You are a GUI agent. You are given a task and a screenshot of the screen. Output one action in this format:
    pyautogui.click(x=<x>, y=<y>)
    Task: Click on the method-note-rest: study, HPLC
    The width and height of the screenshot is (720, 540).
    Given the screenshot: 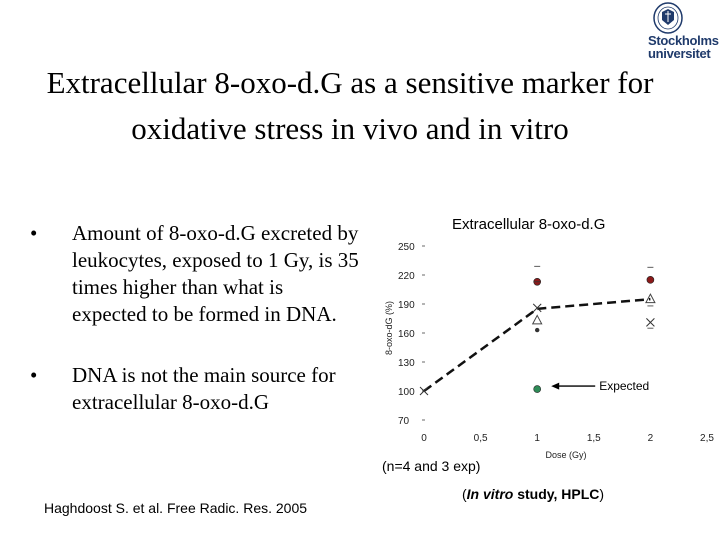 What is the action you would take?
    pyautogui.click(x=556, y=494)
    